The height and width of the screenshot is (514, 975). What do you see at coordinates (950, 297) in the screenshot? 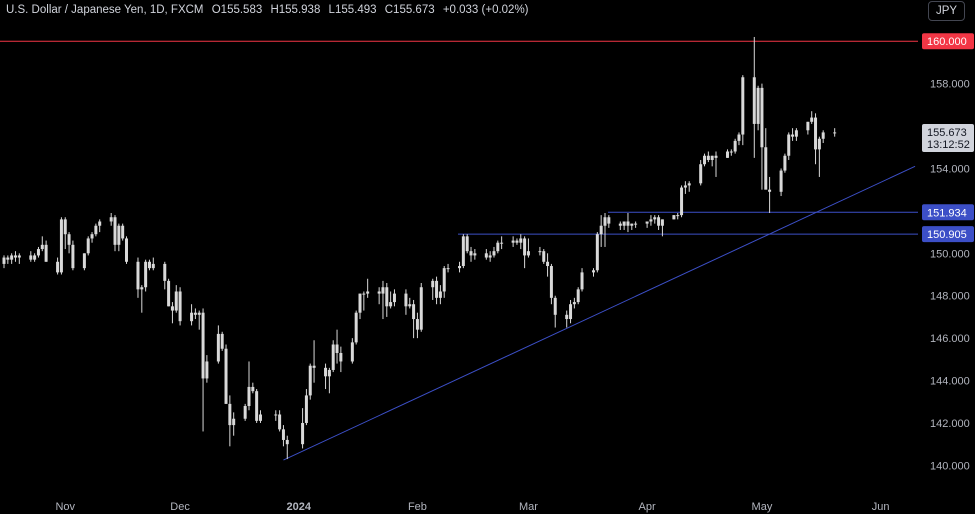
I see `y-tick-label: 148.000` at bounding box center [950, 297].